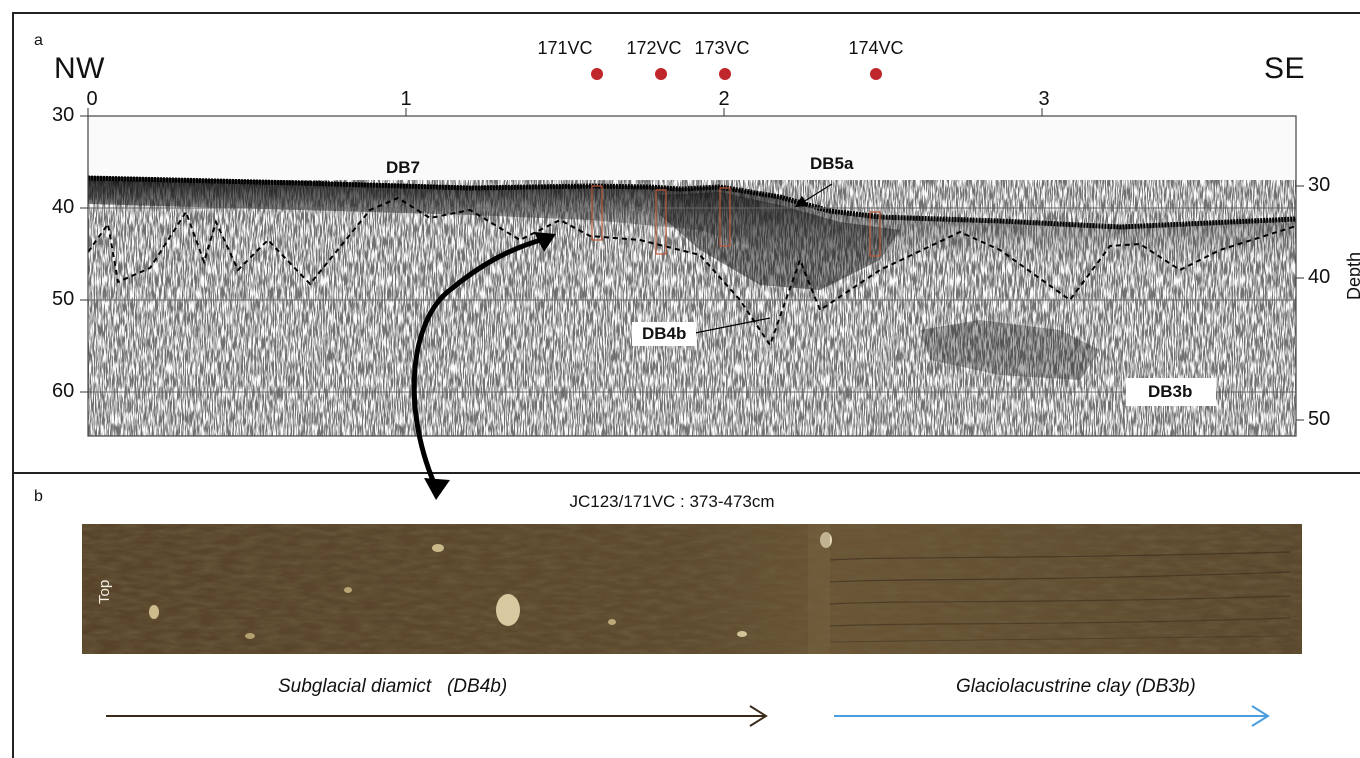 This screenshot has width=1360, height=758. I want to click on se-direction-label: SE, so click(1285, 68).